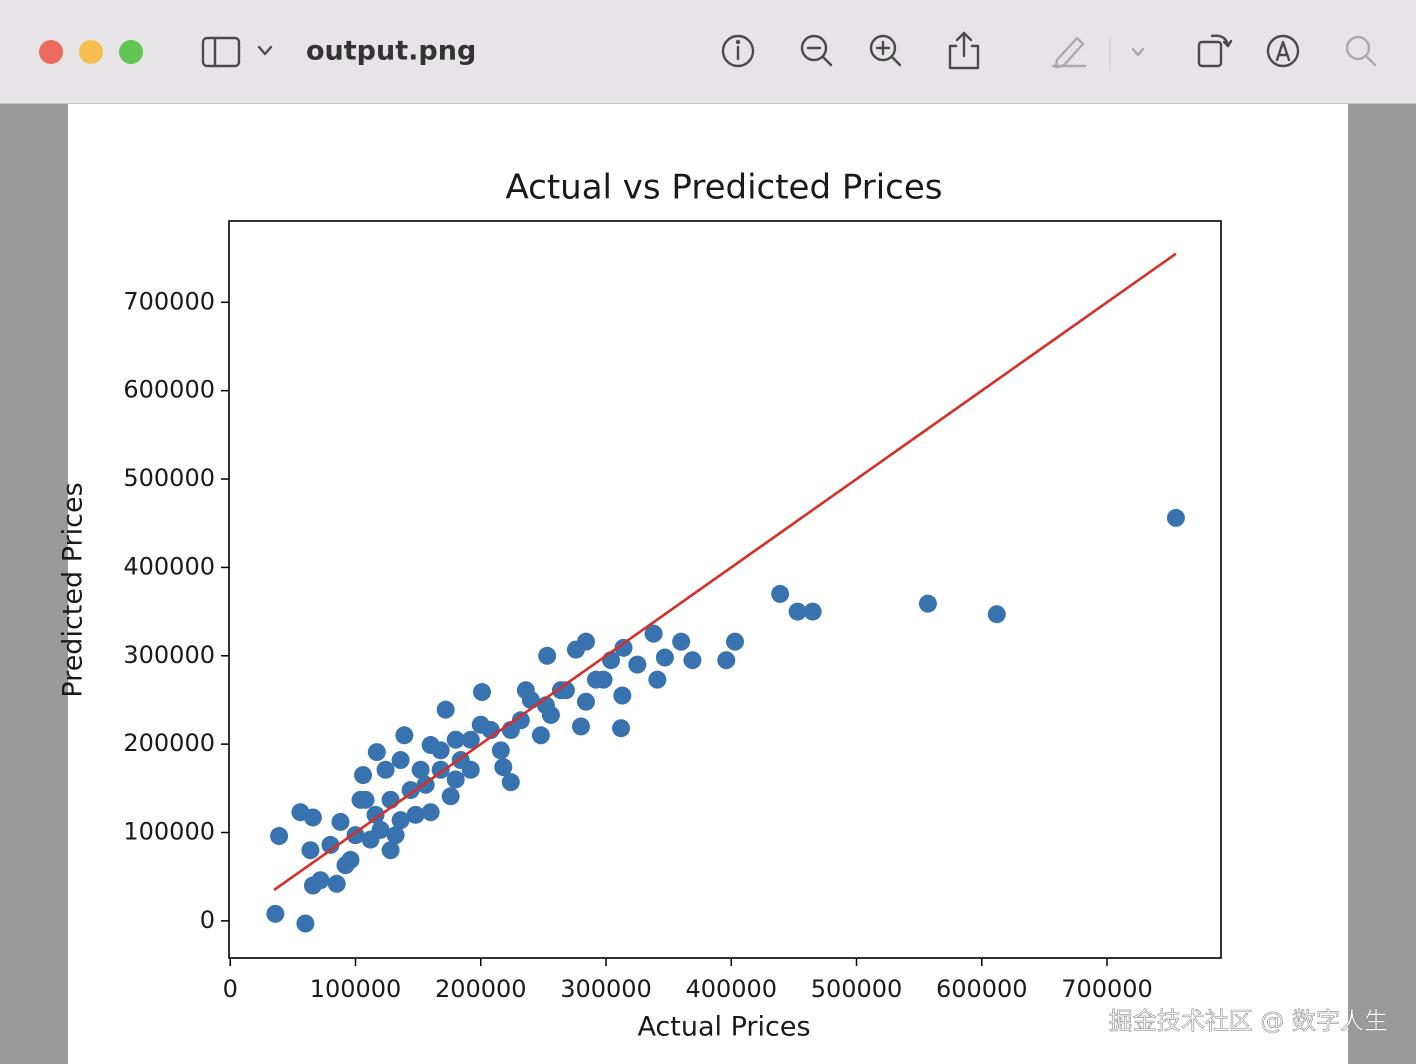 This screenshot has width=1416, height=1064. What do you see at coordinates (207, 920) in the screenshot?
I see `y-tick-label: 0` at bounding box center [207, 920].